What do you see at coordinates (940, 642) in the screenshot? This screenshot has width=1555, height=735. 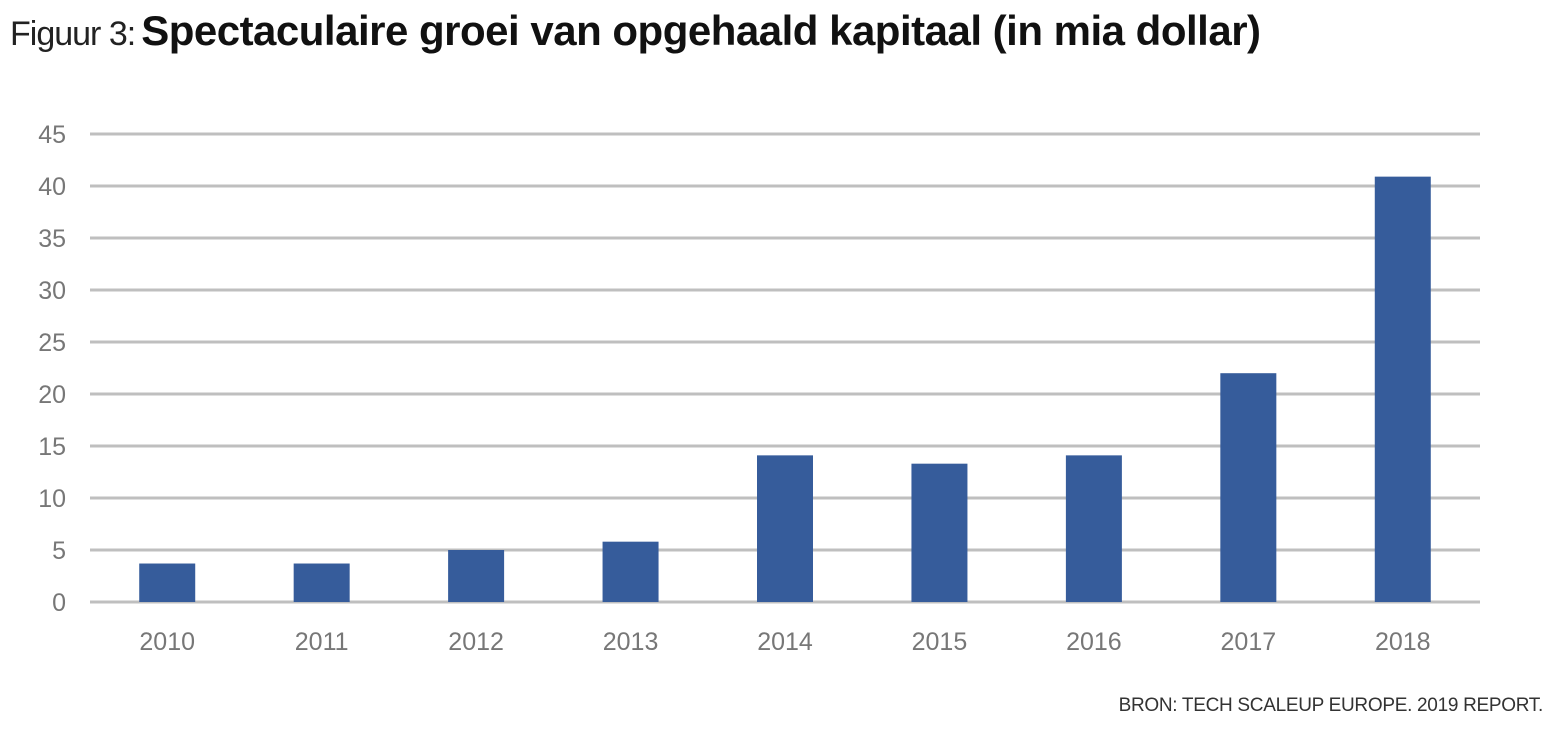 I see `x-tick-label: 2015` at bounding box center [940, 642].